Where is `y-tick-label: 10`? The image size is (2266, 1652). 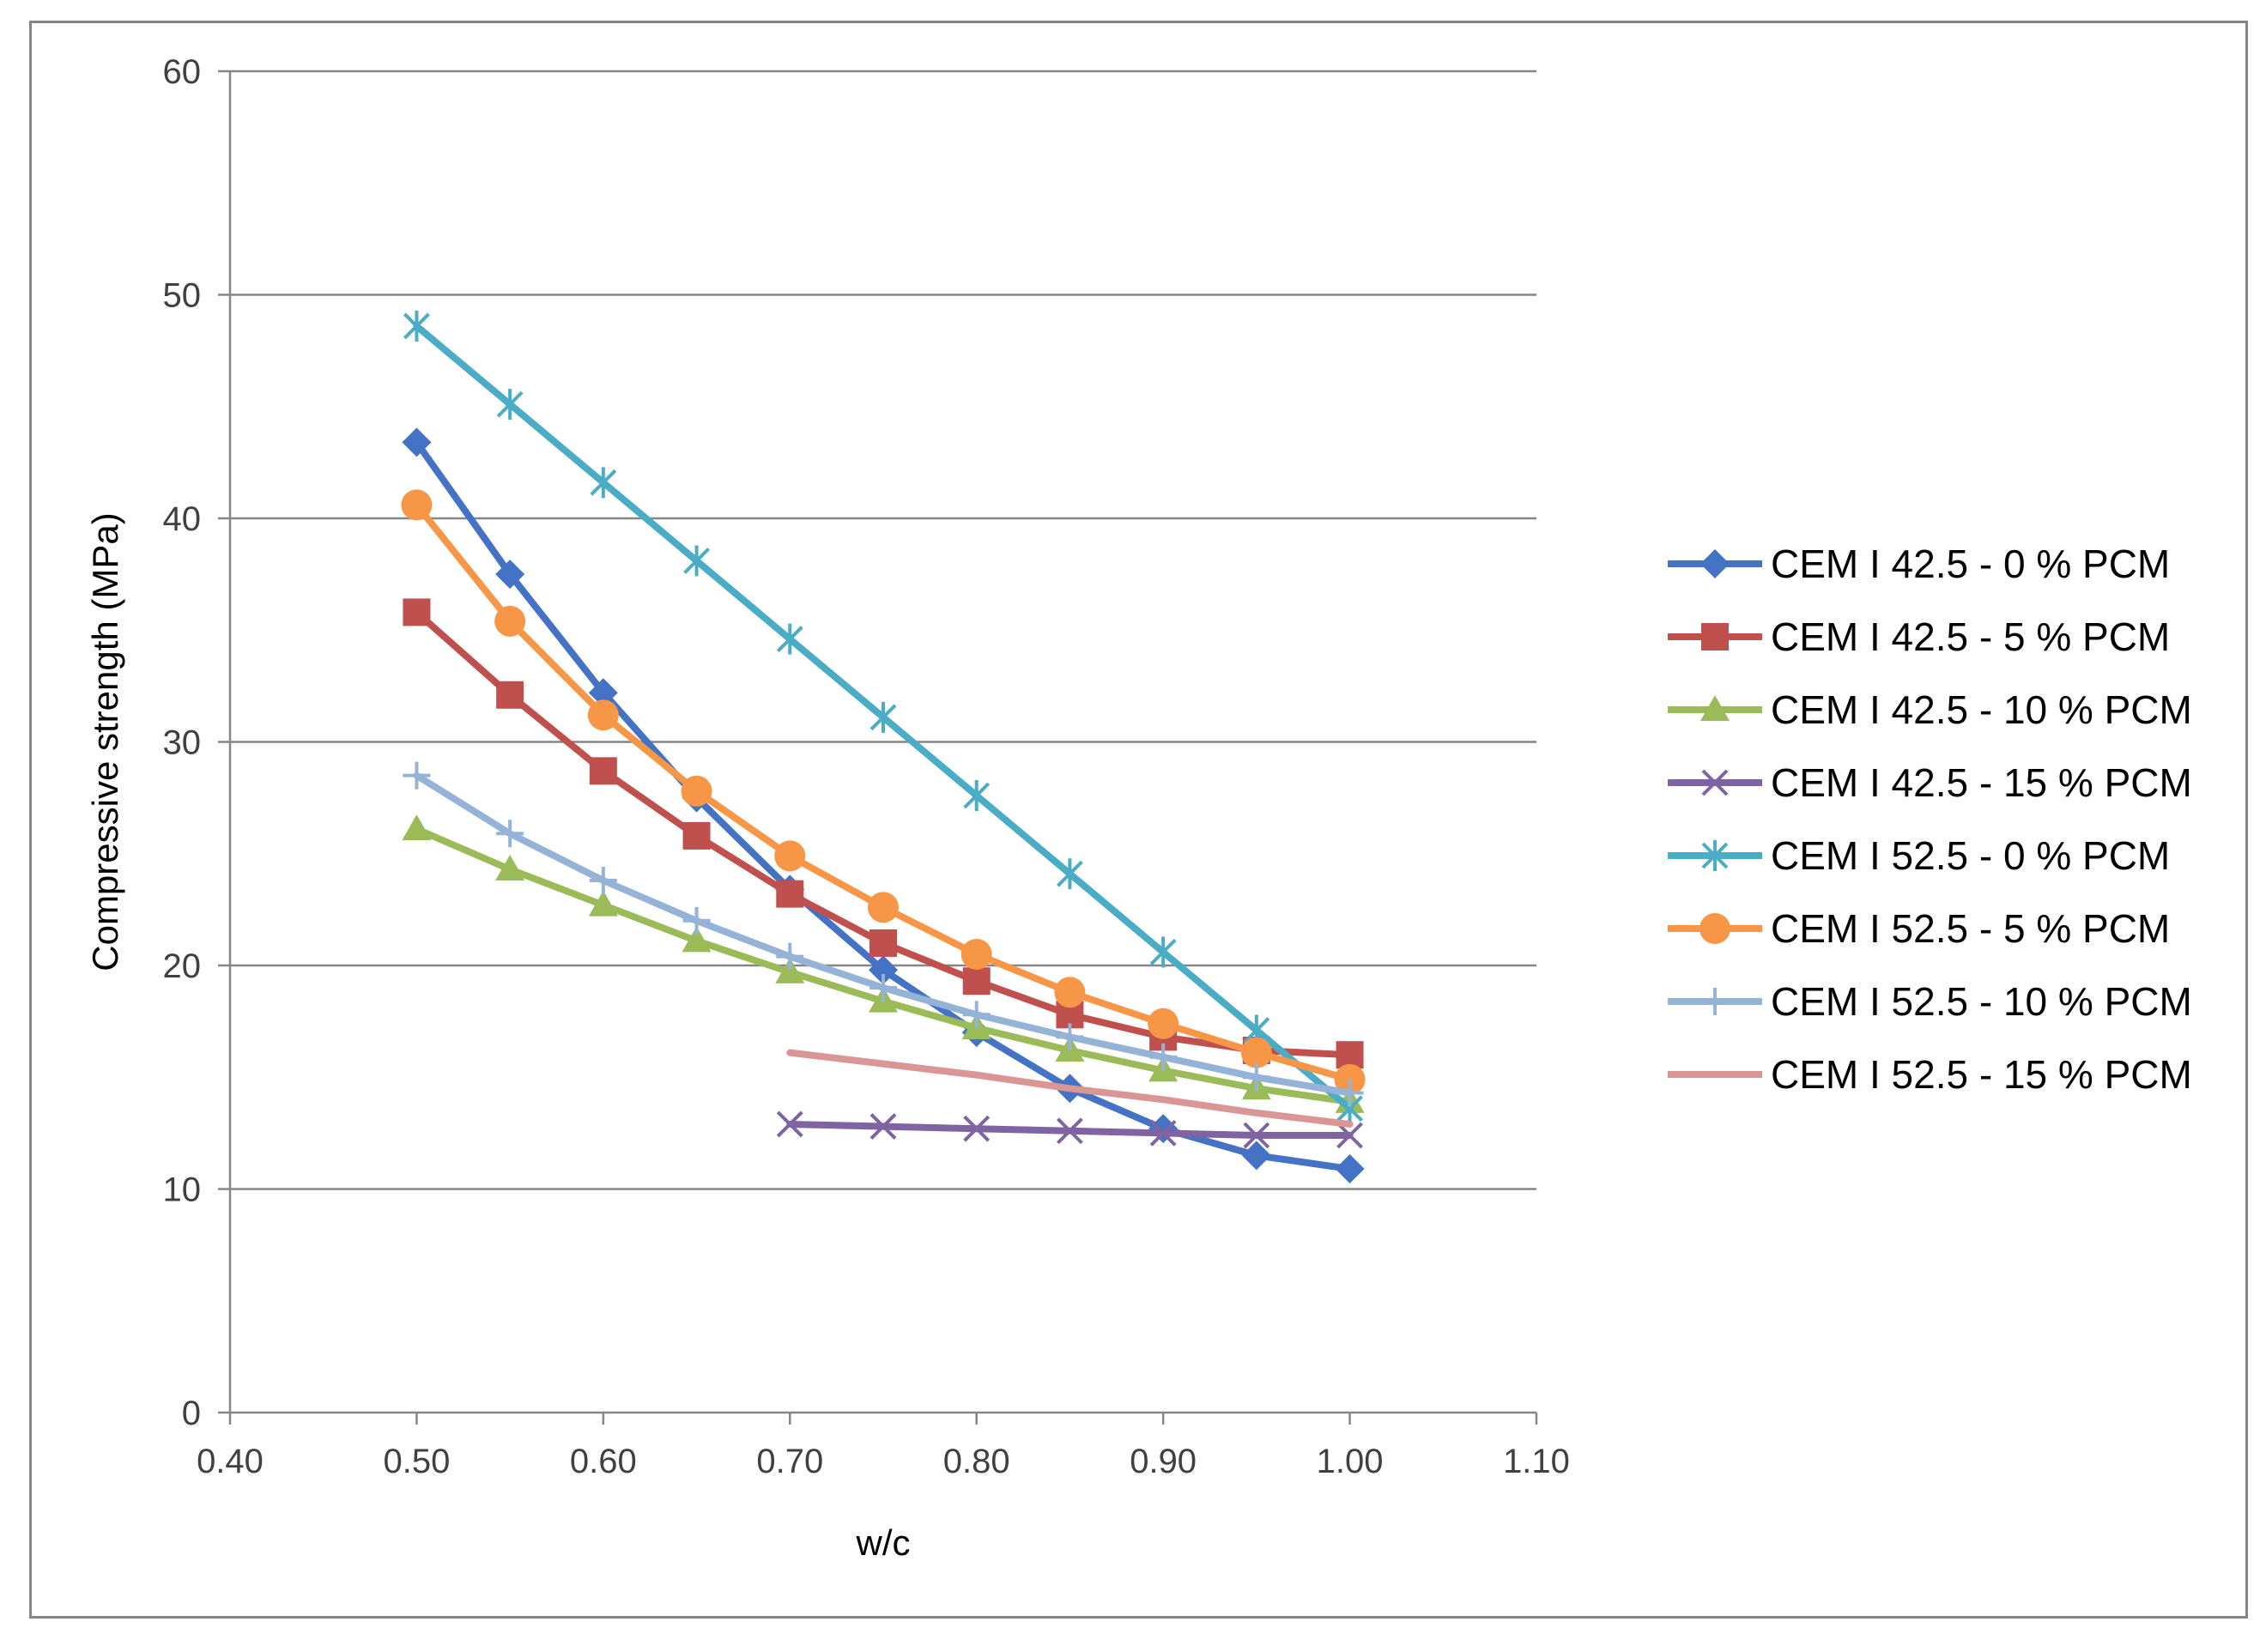 y-tick-label: 10 is located at coordinates (182, 1190).